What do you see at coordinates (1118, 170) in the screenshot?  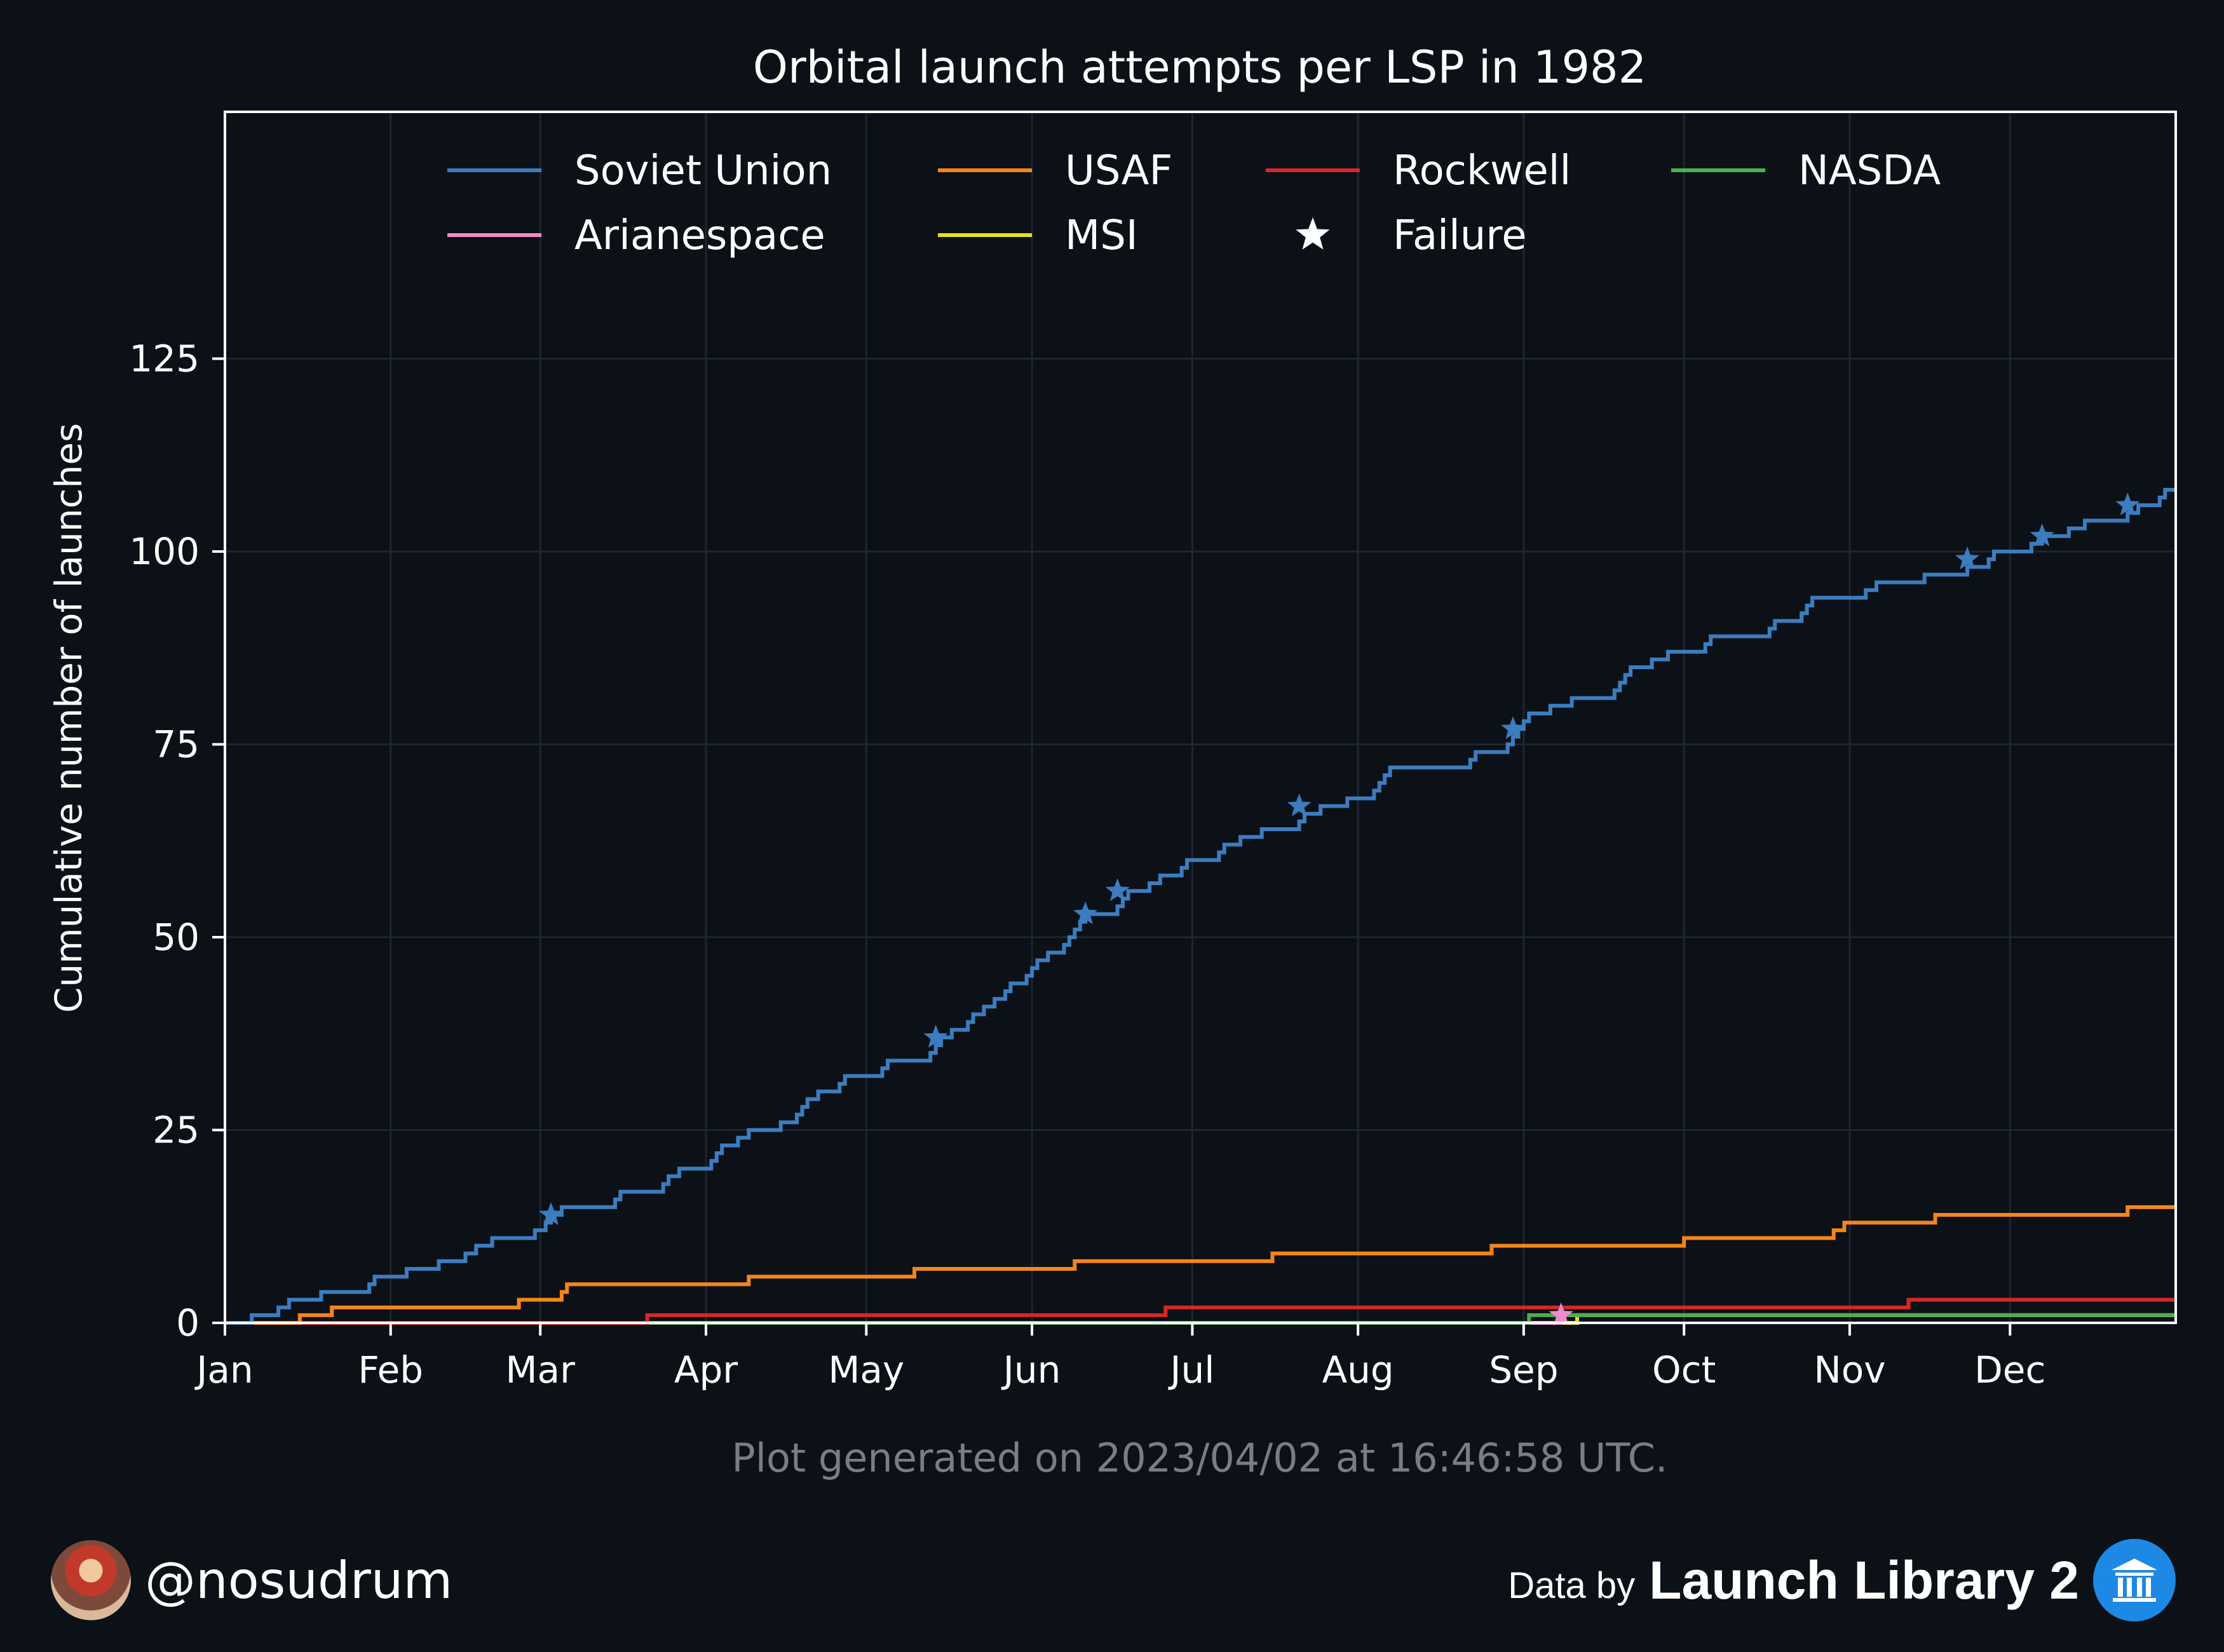 I see `legend-label: USAF` at bounding box center [1118, 170].